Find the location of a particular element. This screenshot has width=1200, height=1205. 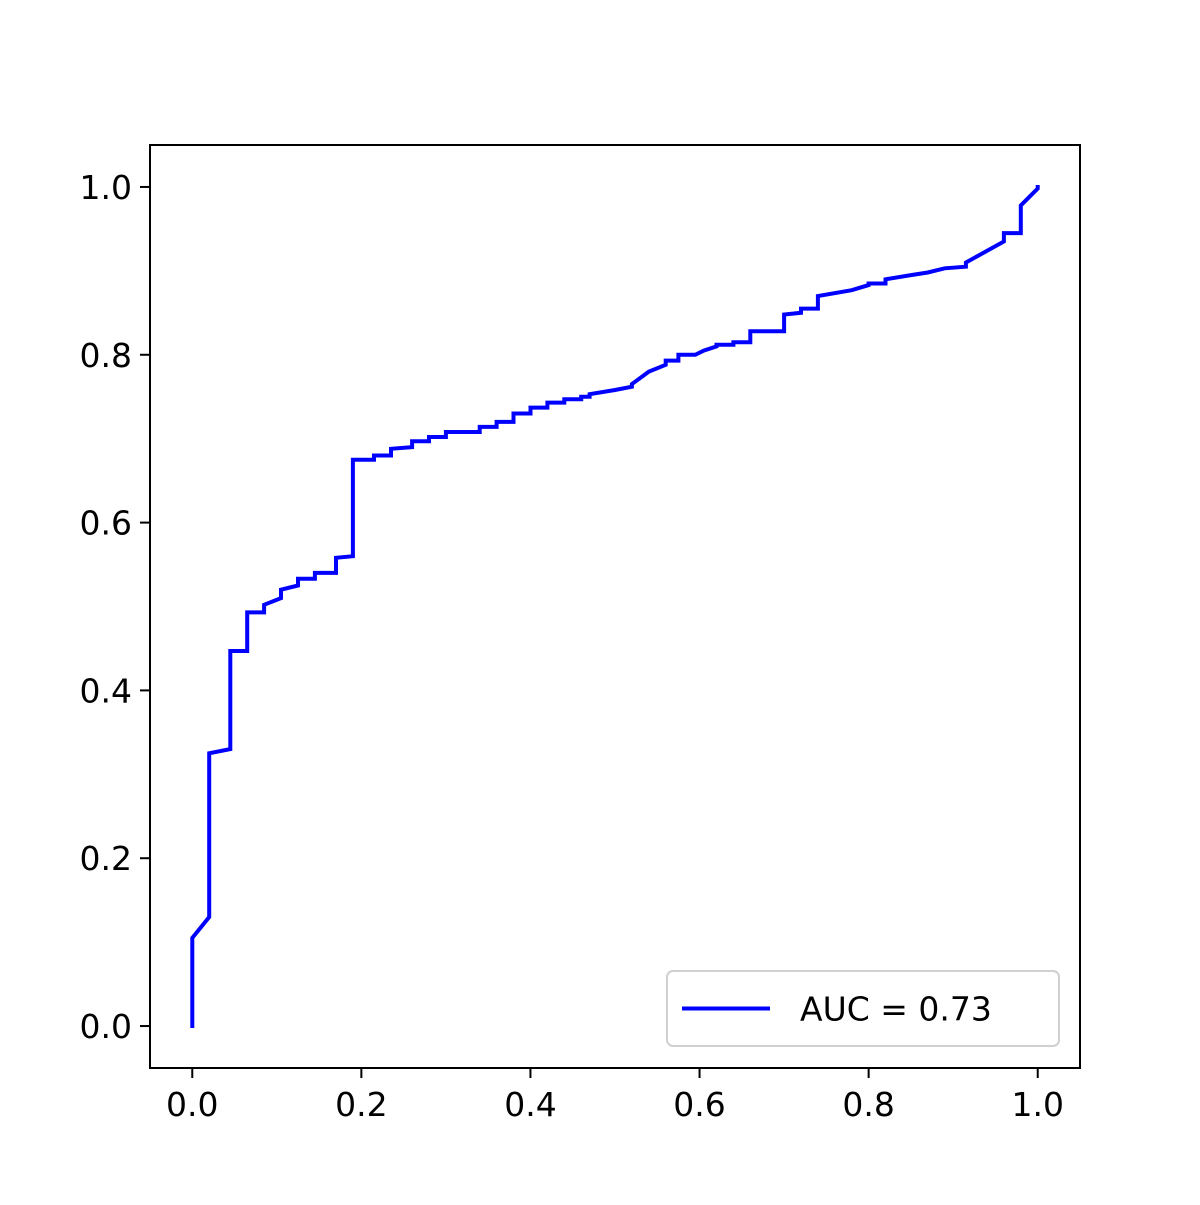

y-tick-label: 0.2 is located at coordinates (106, 858).